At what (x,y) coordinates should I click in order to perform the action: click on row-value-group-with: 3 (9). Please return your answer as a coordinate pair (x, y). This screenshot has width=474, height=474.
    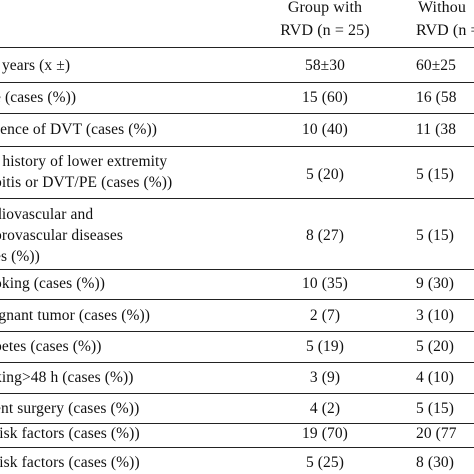
    Looking at the image, I should click on (325, 377).